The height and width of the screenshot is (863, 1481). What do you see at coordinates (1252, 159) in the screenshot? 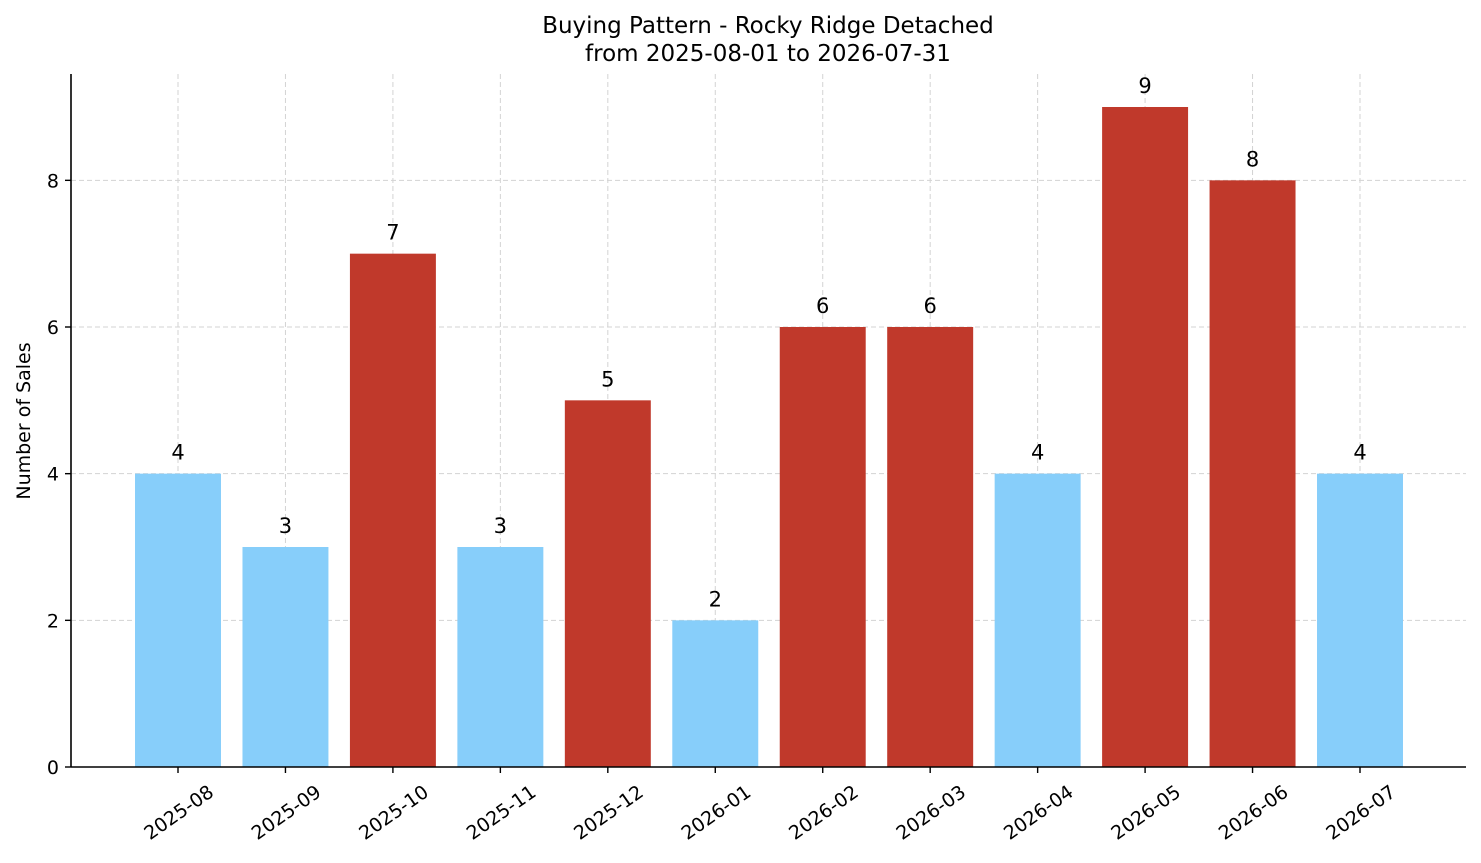
I see `bar-value-label: 8` at bounding box center [1252, 159].